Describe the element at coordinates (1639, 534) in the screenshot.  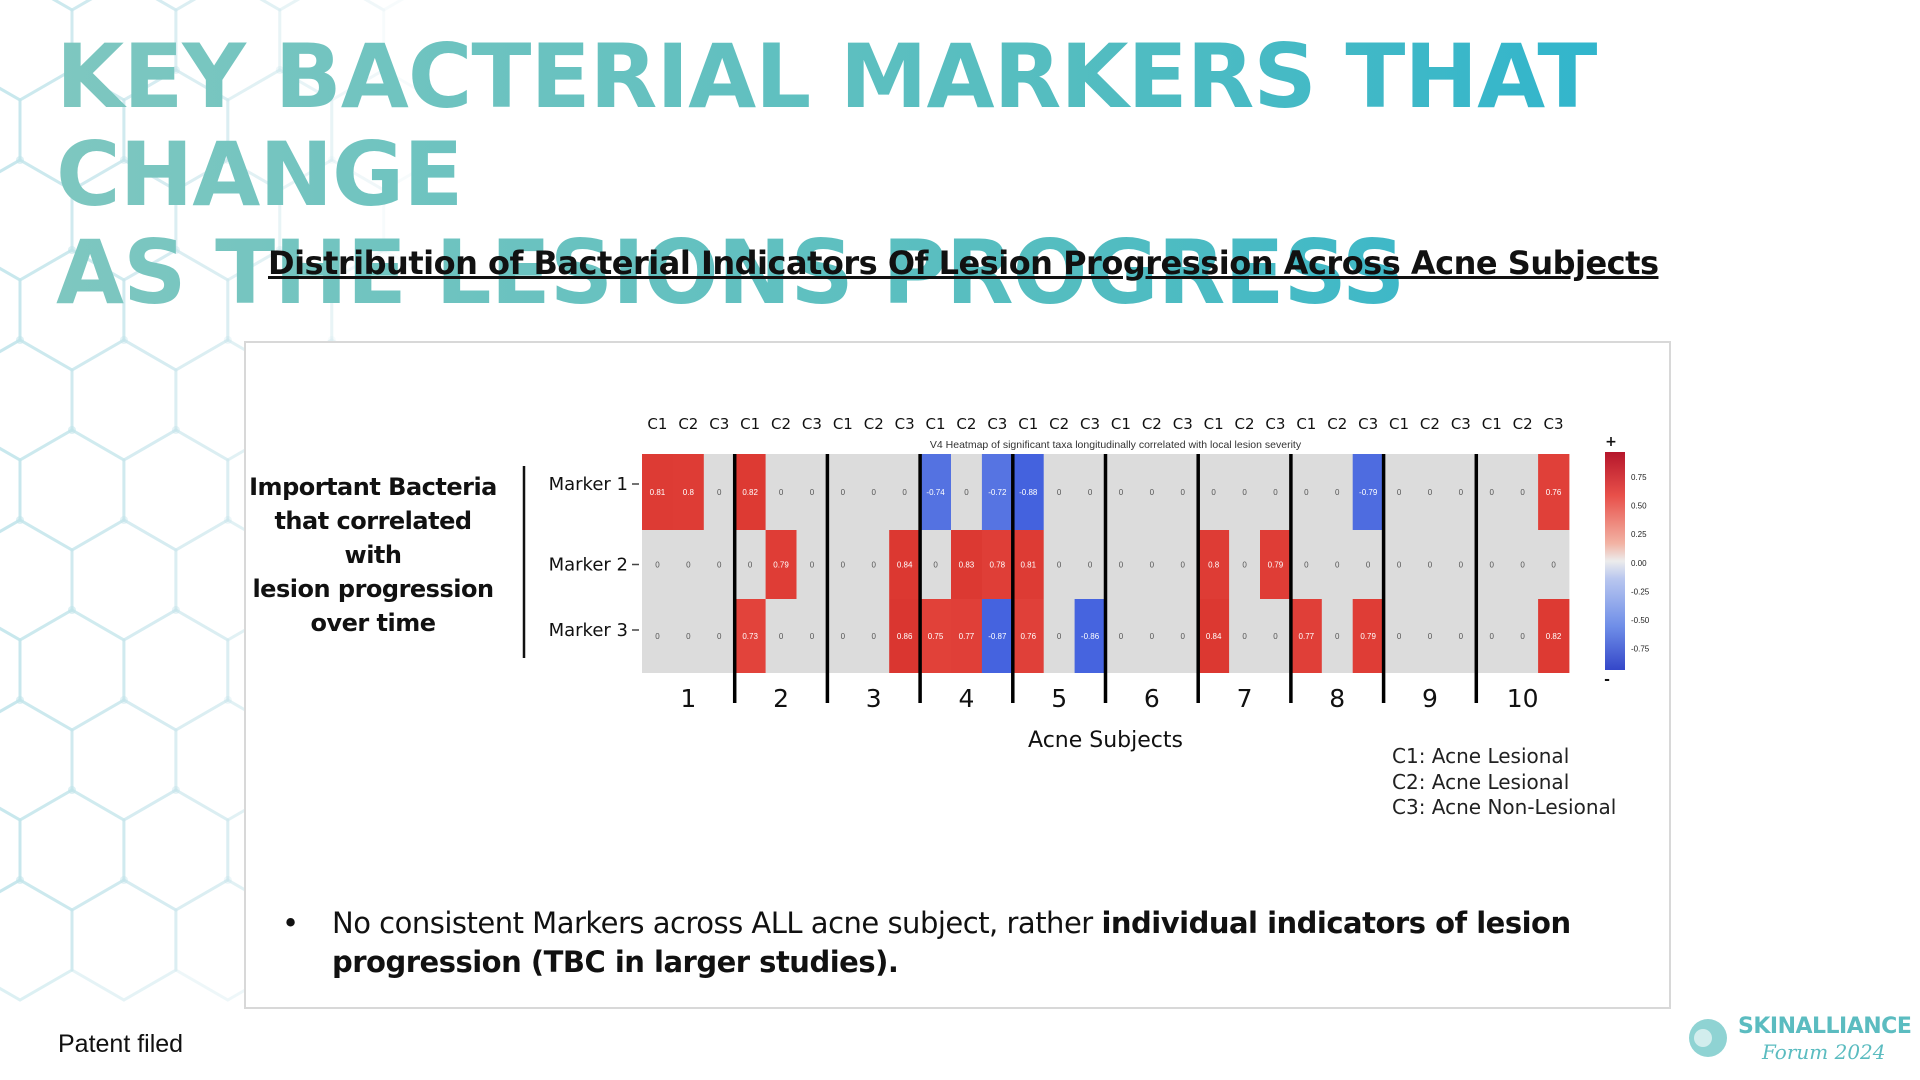
I see `colorbar-tick-label: 0.25` at that location.